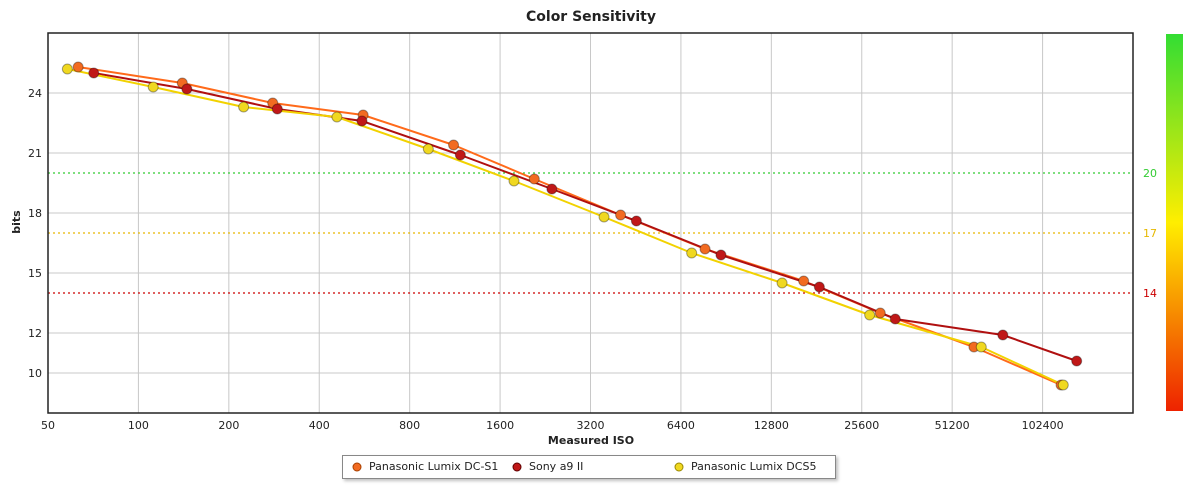 This screenshot has width=1200, height=493. I want to click on y-tick-label: 10, so click(35, 373).